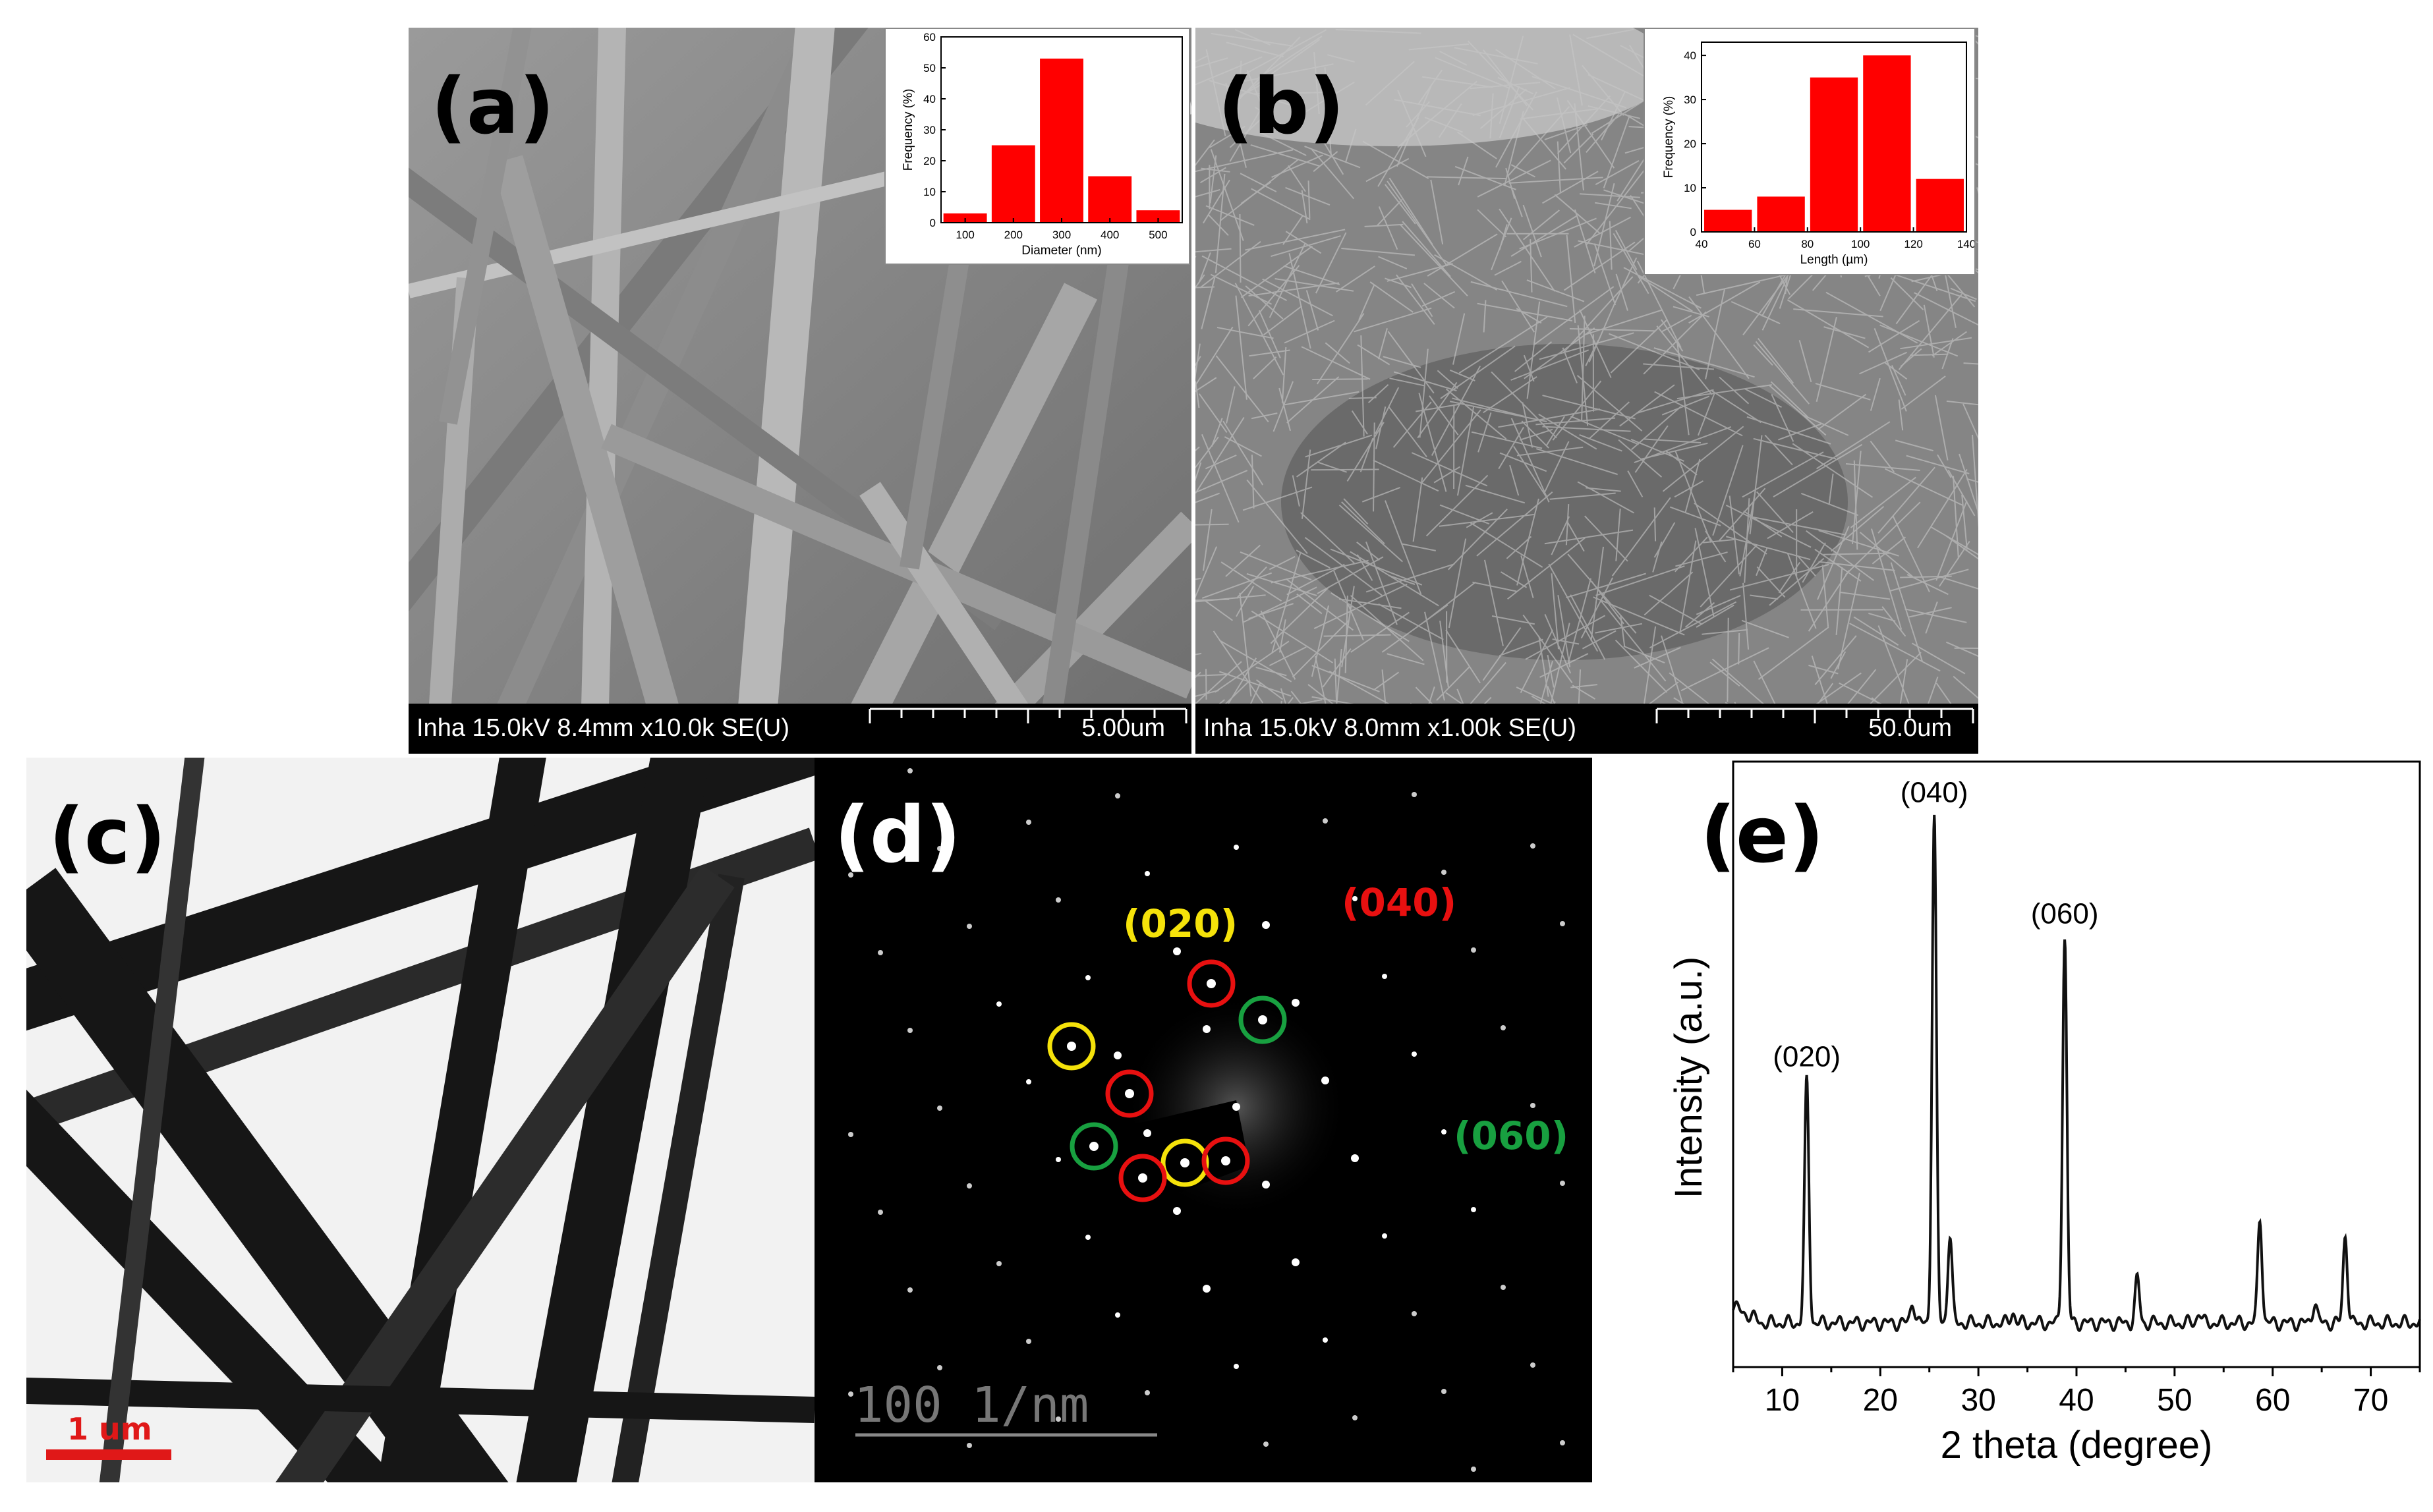  Describe the element at coordinates (1910, 728) in the screenshot. I see `panel-b-sem-scale: 50.0um` at that location.